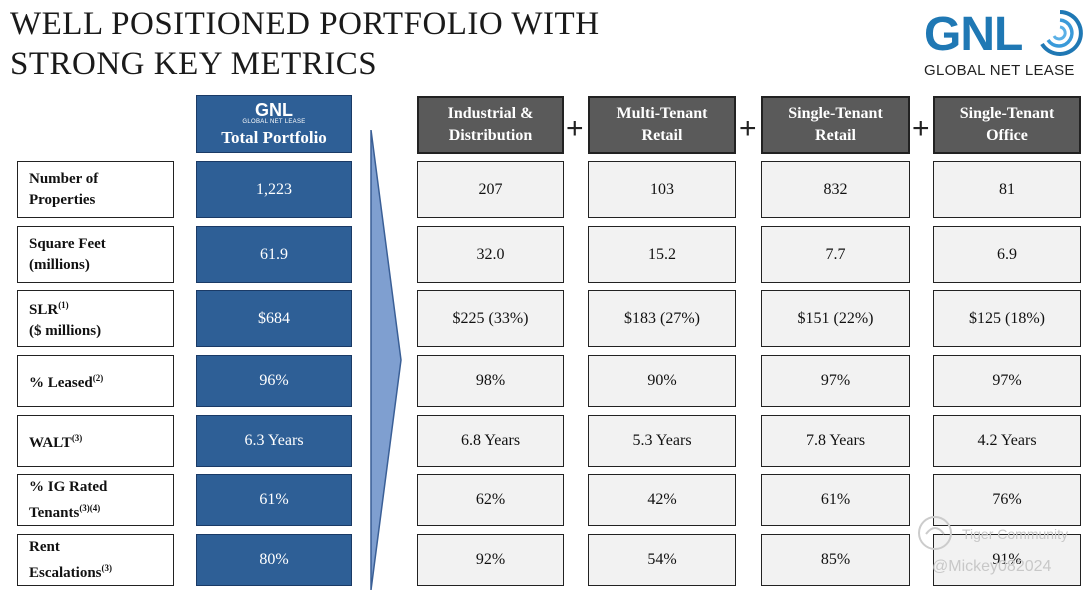  What do you see at coordinates (67, 243) in the screenshot?
I see `row-label-text: Square Feet` at bounding box center [67, 243].